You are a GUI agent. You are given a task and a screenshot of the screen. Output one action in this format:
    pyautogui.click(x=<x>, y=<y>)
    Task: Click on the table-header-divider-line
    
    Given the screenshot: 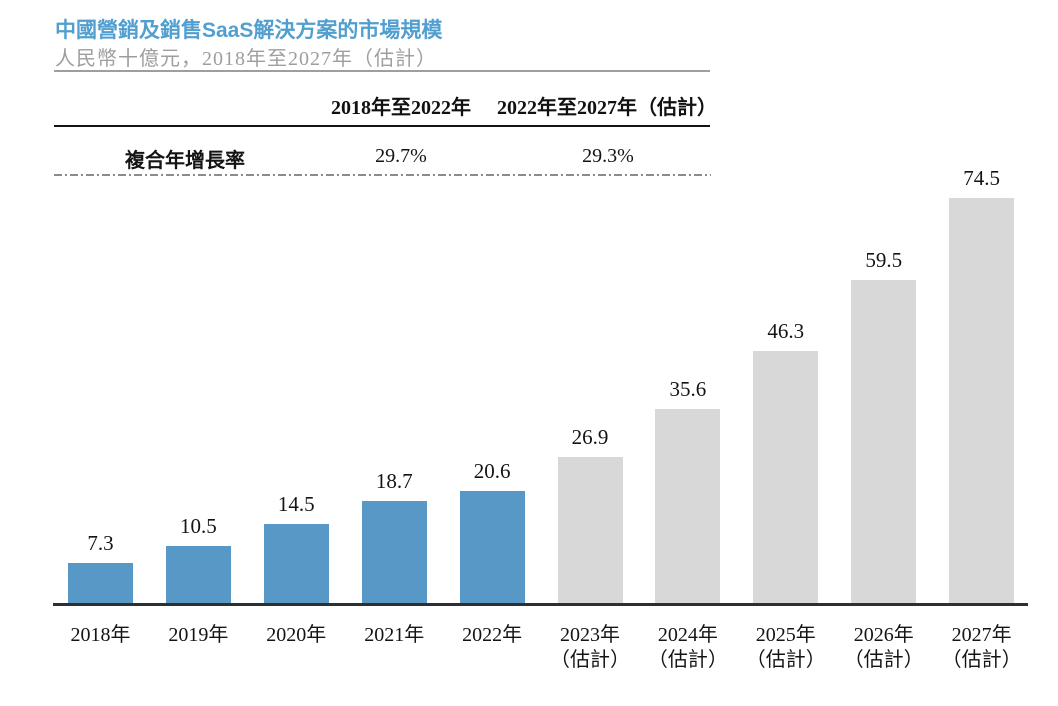 What is the action you would take?
    pyautogui.click(x=382, y=126)
    